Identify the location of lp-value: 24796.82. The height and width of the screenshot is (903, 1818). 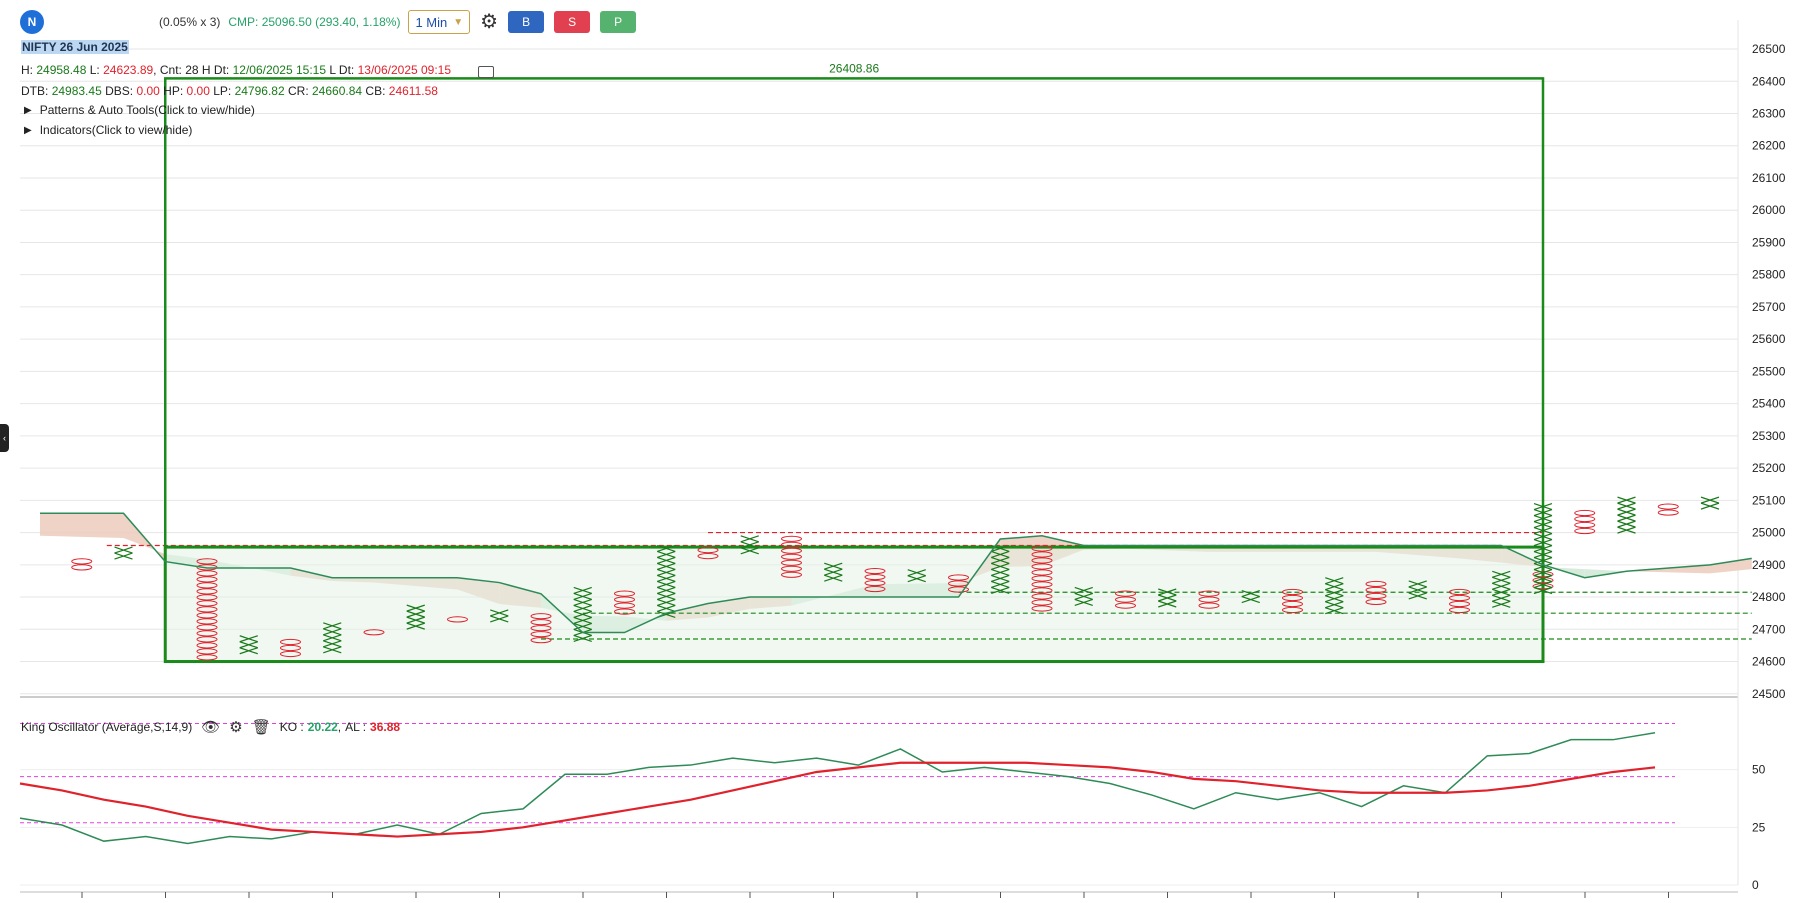
(259, 91).